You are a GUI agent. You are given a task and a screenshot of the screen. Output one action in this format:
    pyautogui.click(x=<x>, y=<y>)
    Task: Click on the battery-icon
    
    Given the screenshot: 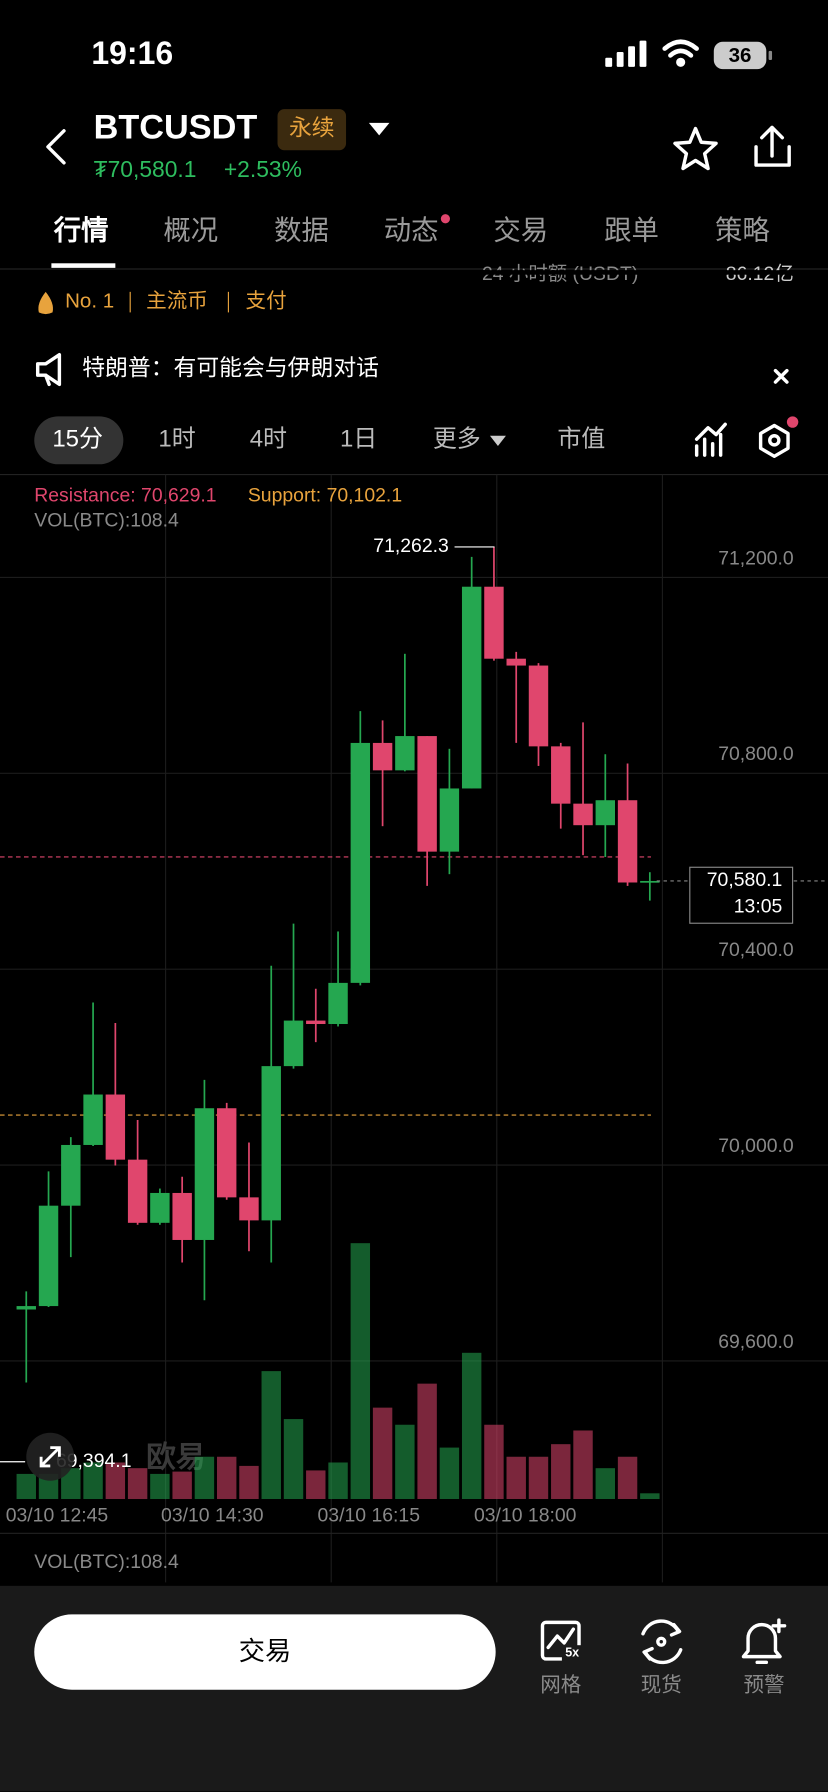 What is the action you would take?
    pyautogui.click(x=740, y=55)
    